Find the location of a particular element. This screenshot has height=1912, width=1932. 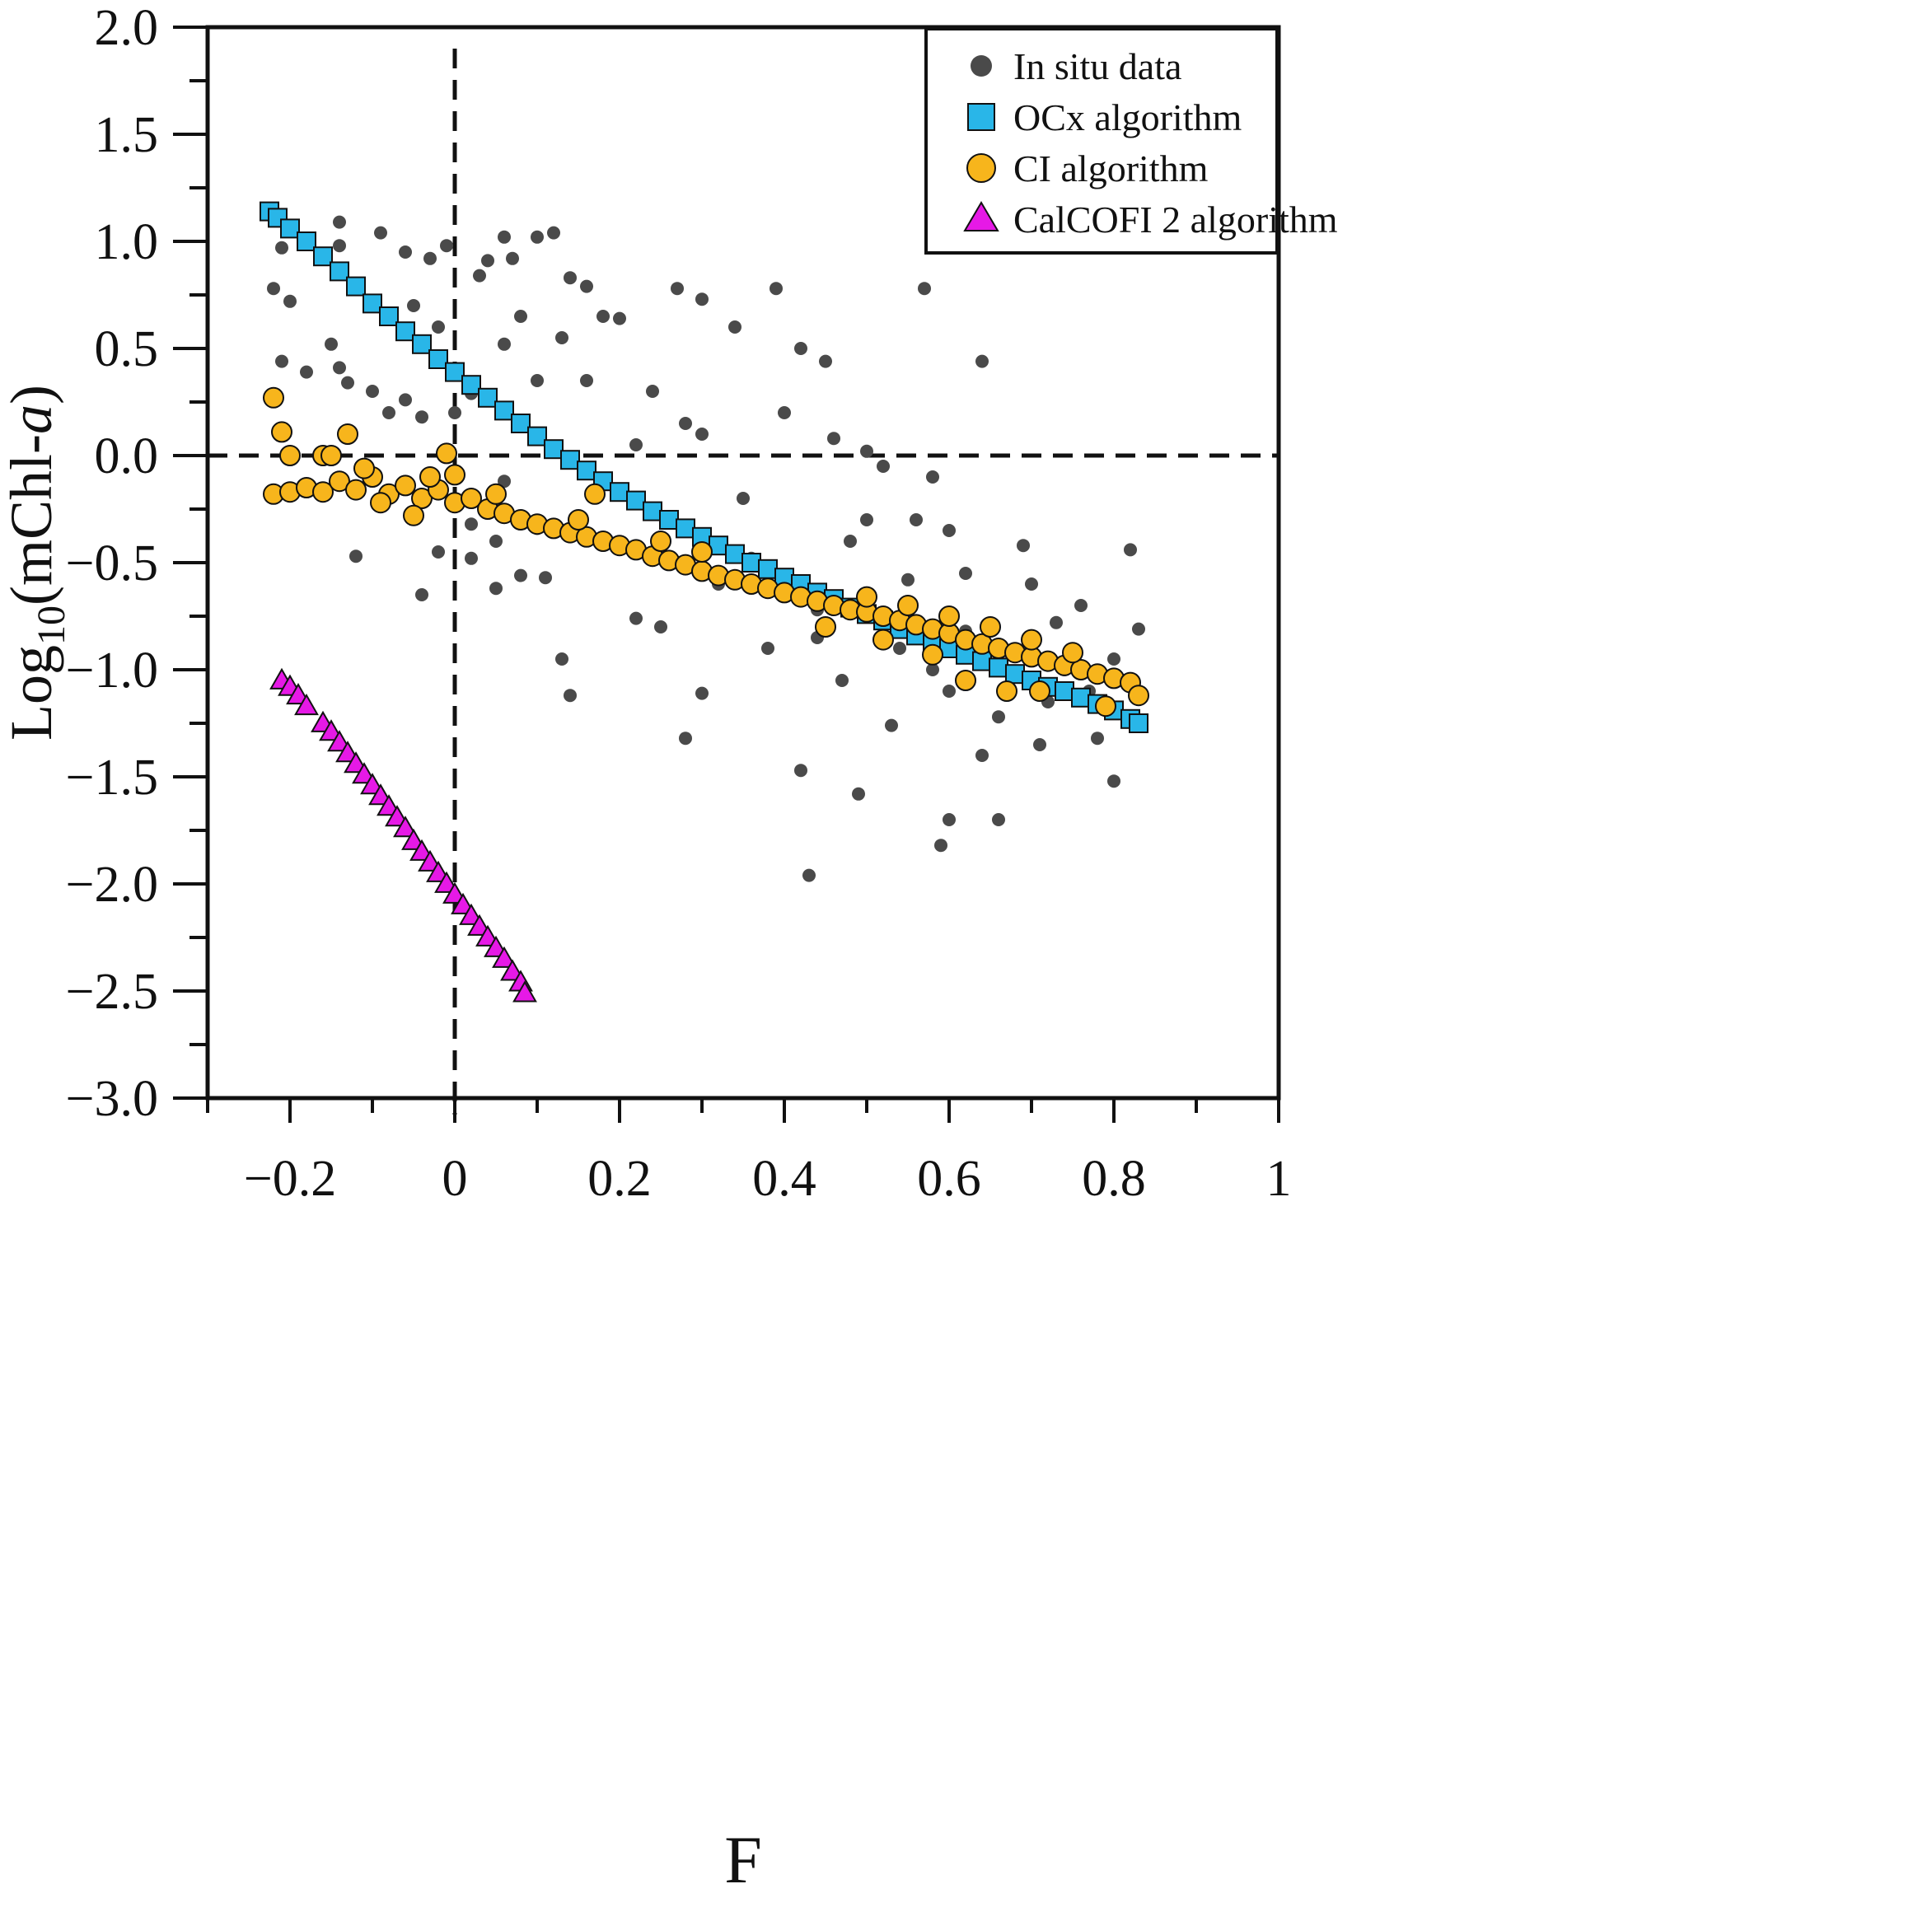

x-axis-title: F is located at coordinates (743, 1859).